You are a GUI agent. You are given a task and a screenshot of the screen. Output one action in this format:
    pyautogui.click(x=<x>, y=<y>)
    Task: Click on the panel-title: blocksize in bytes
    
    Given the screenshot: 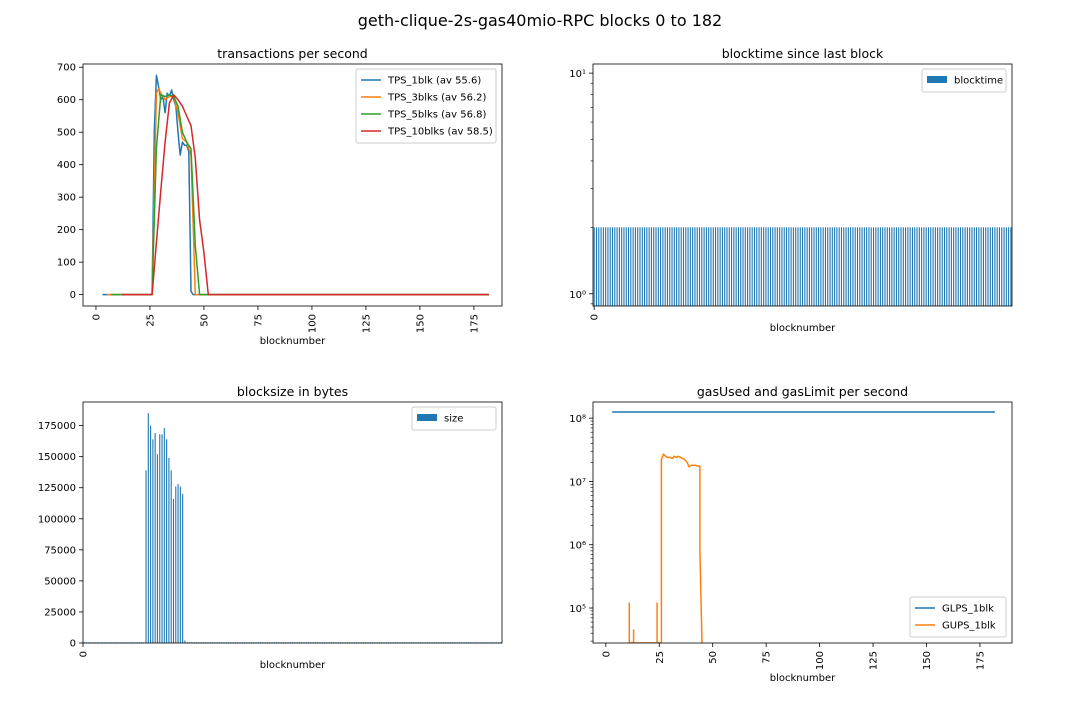 What is the action you would take?
    pyautogui.click(x=292, y=391)
    